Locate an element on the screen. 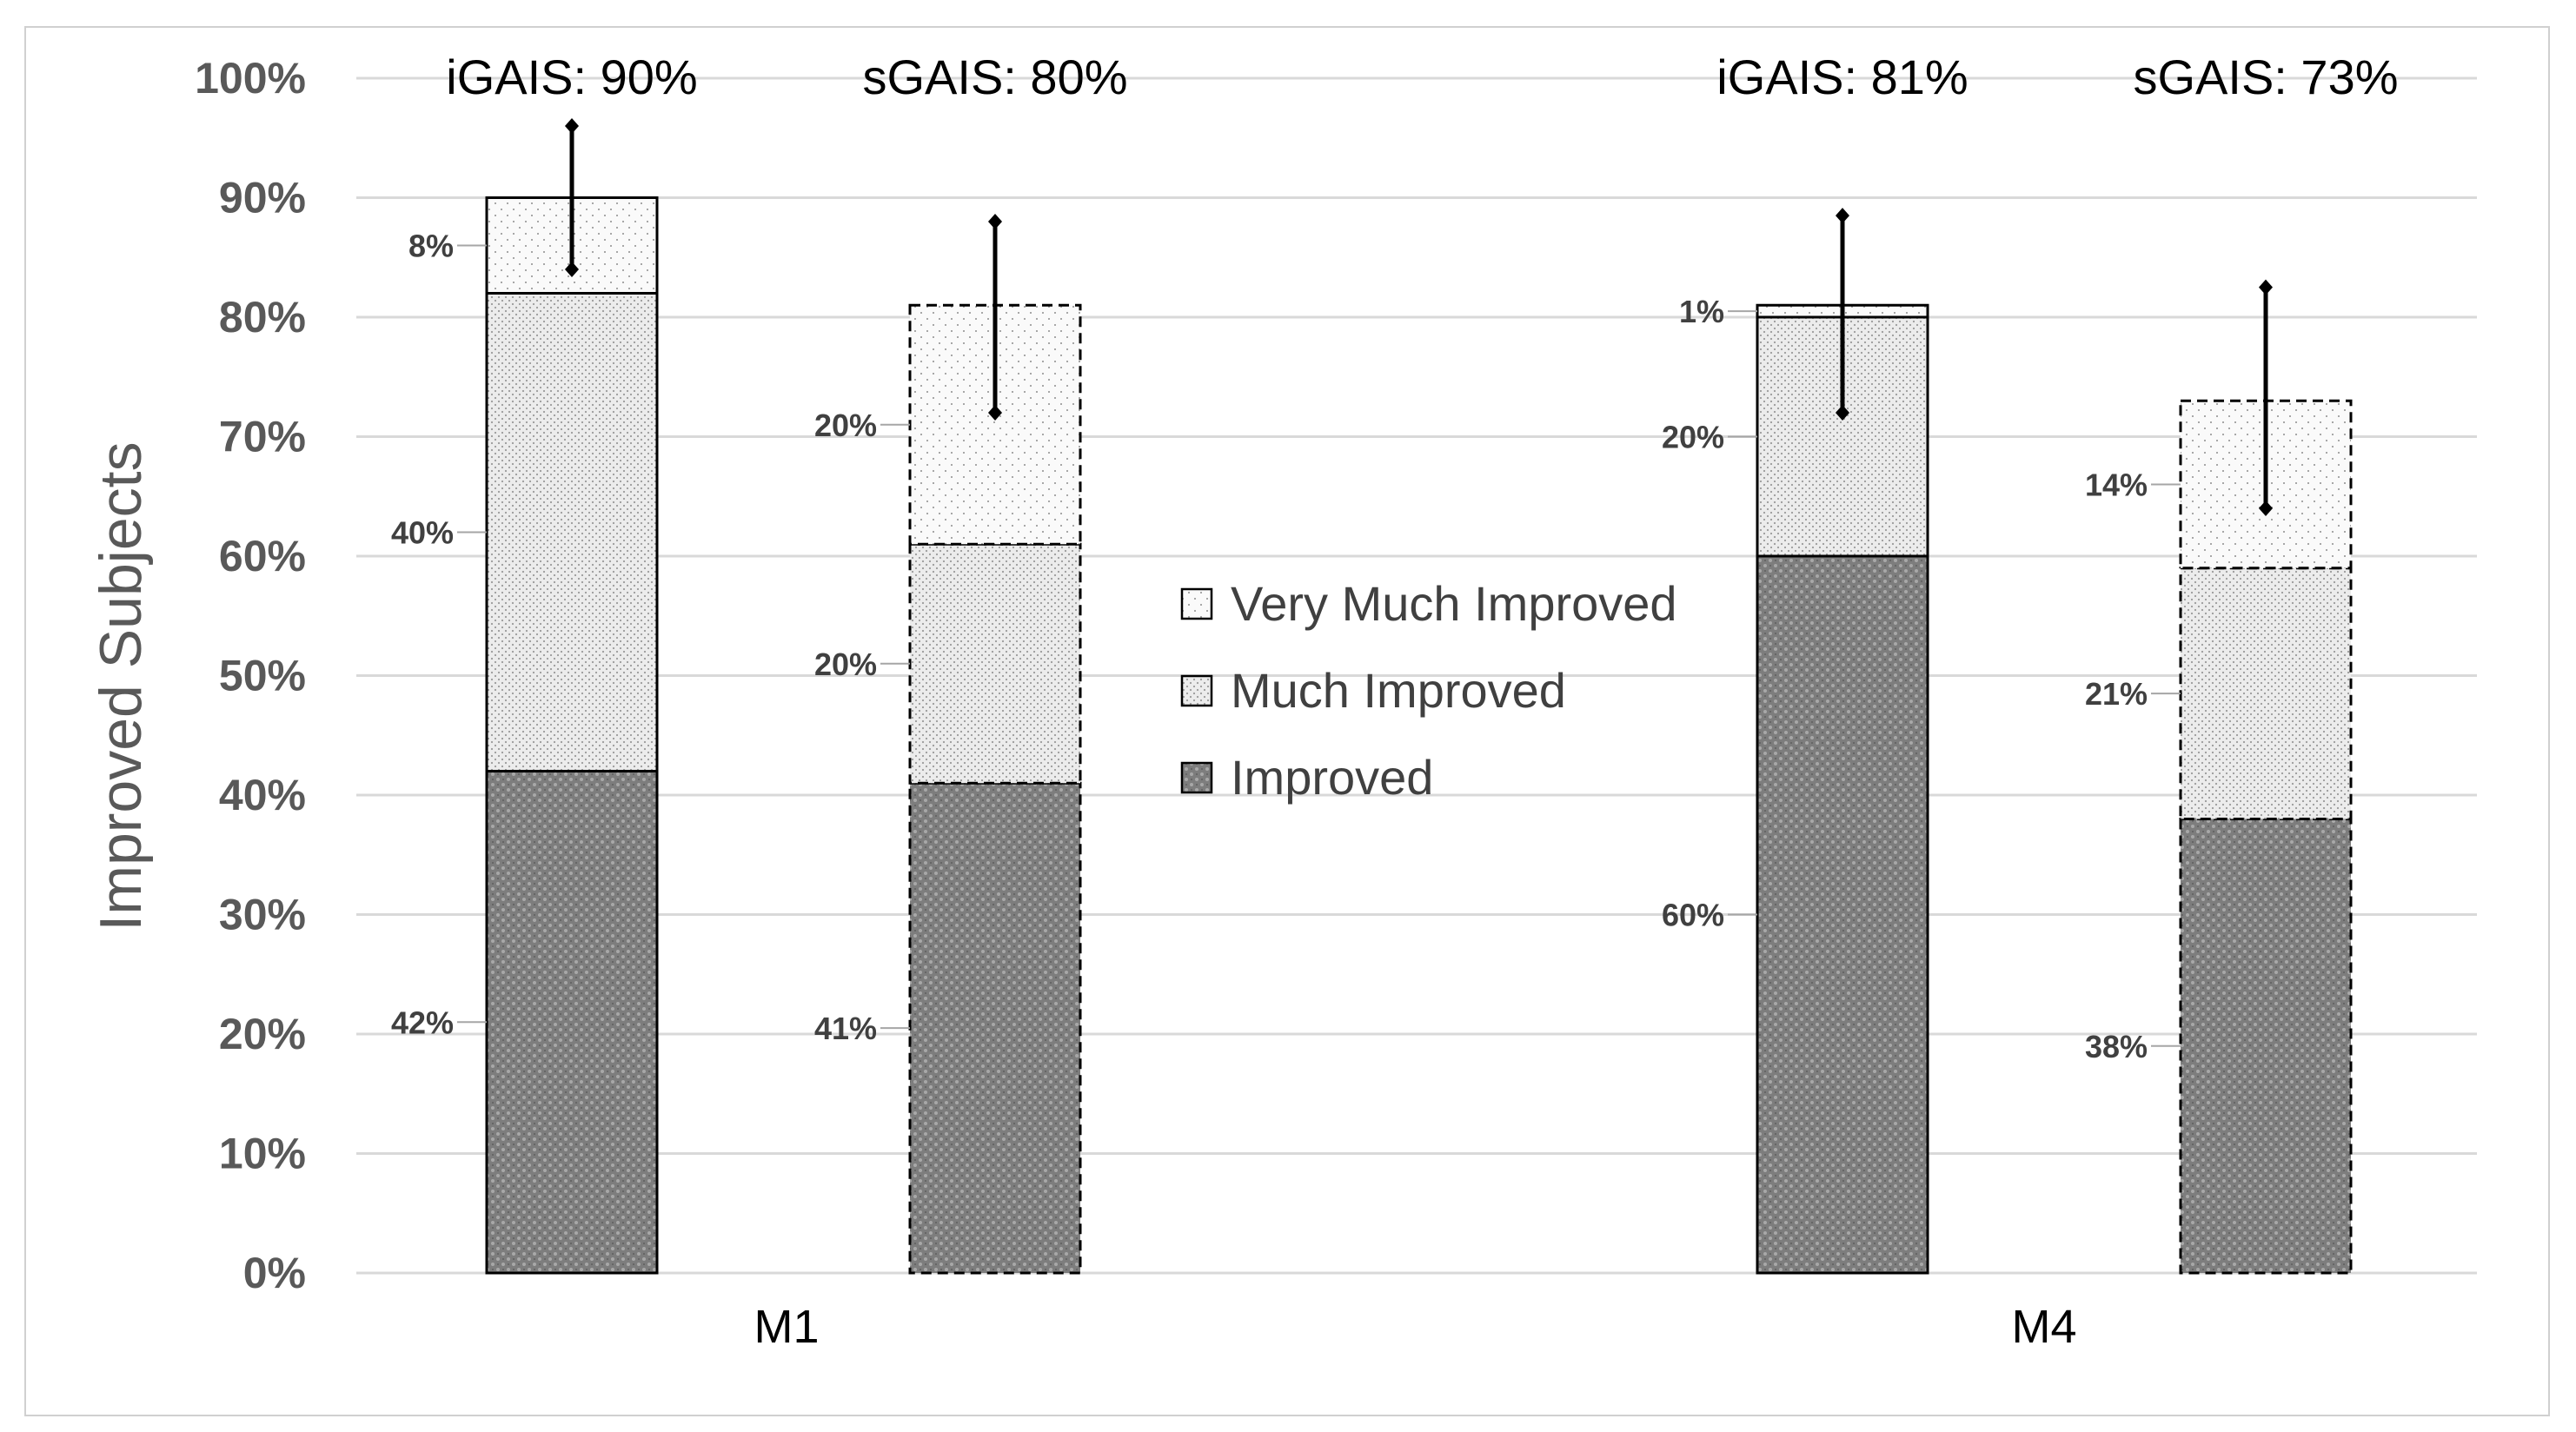 The width and height of the screenshot is (2576, 1432). y-axis-ticks: 0% 10% 20% 30% 40% 50% 60% 70% 80% 90% 100% is located at coordinates (250, 675).